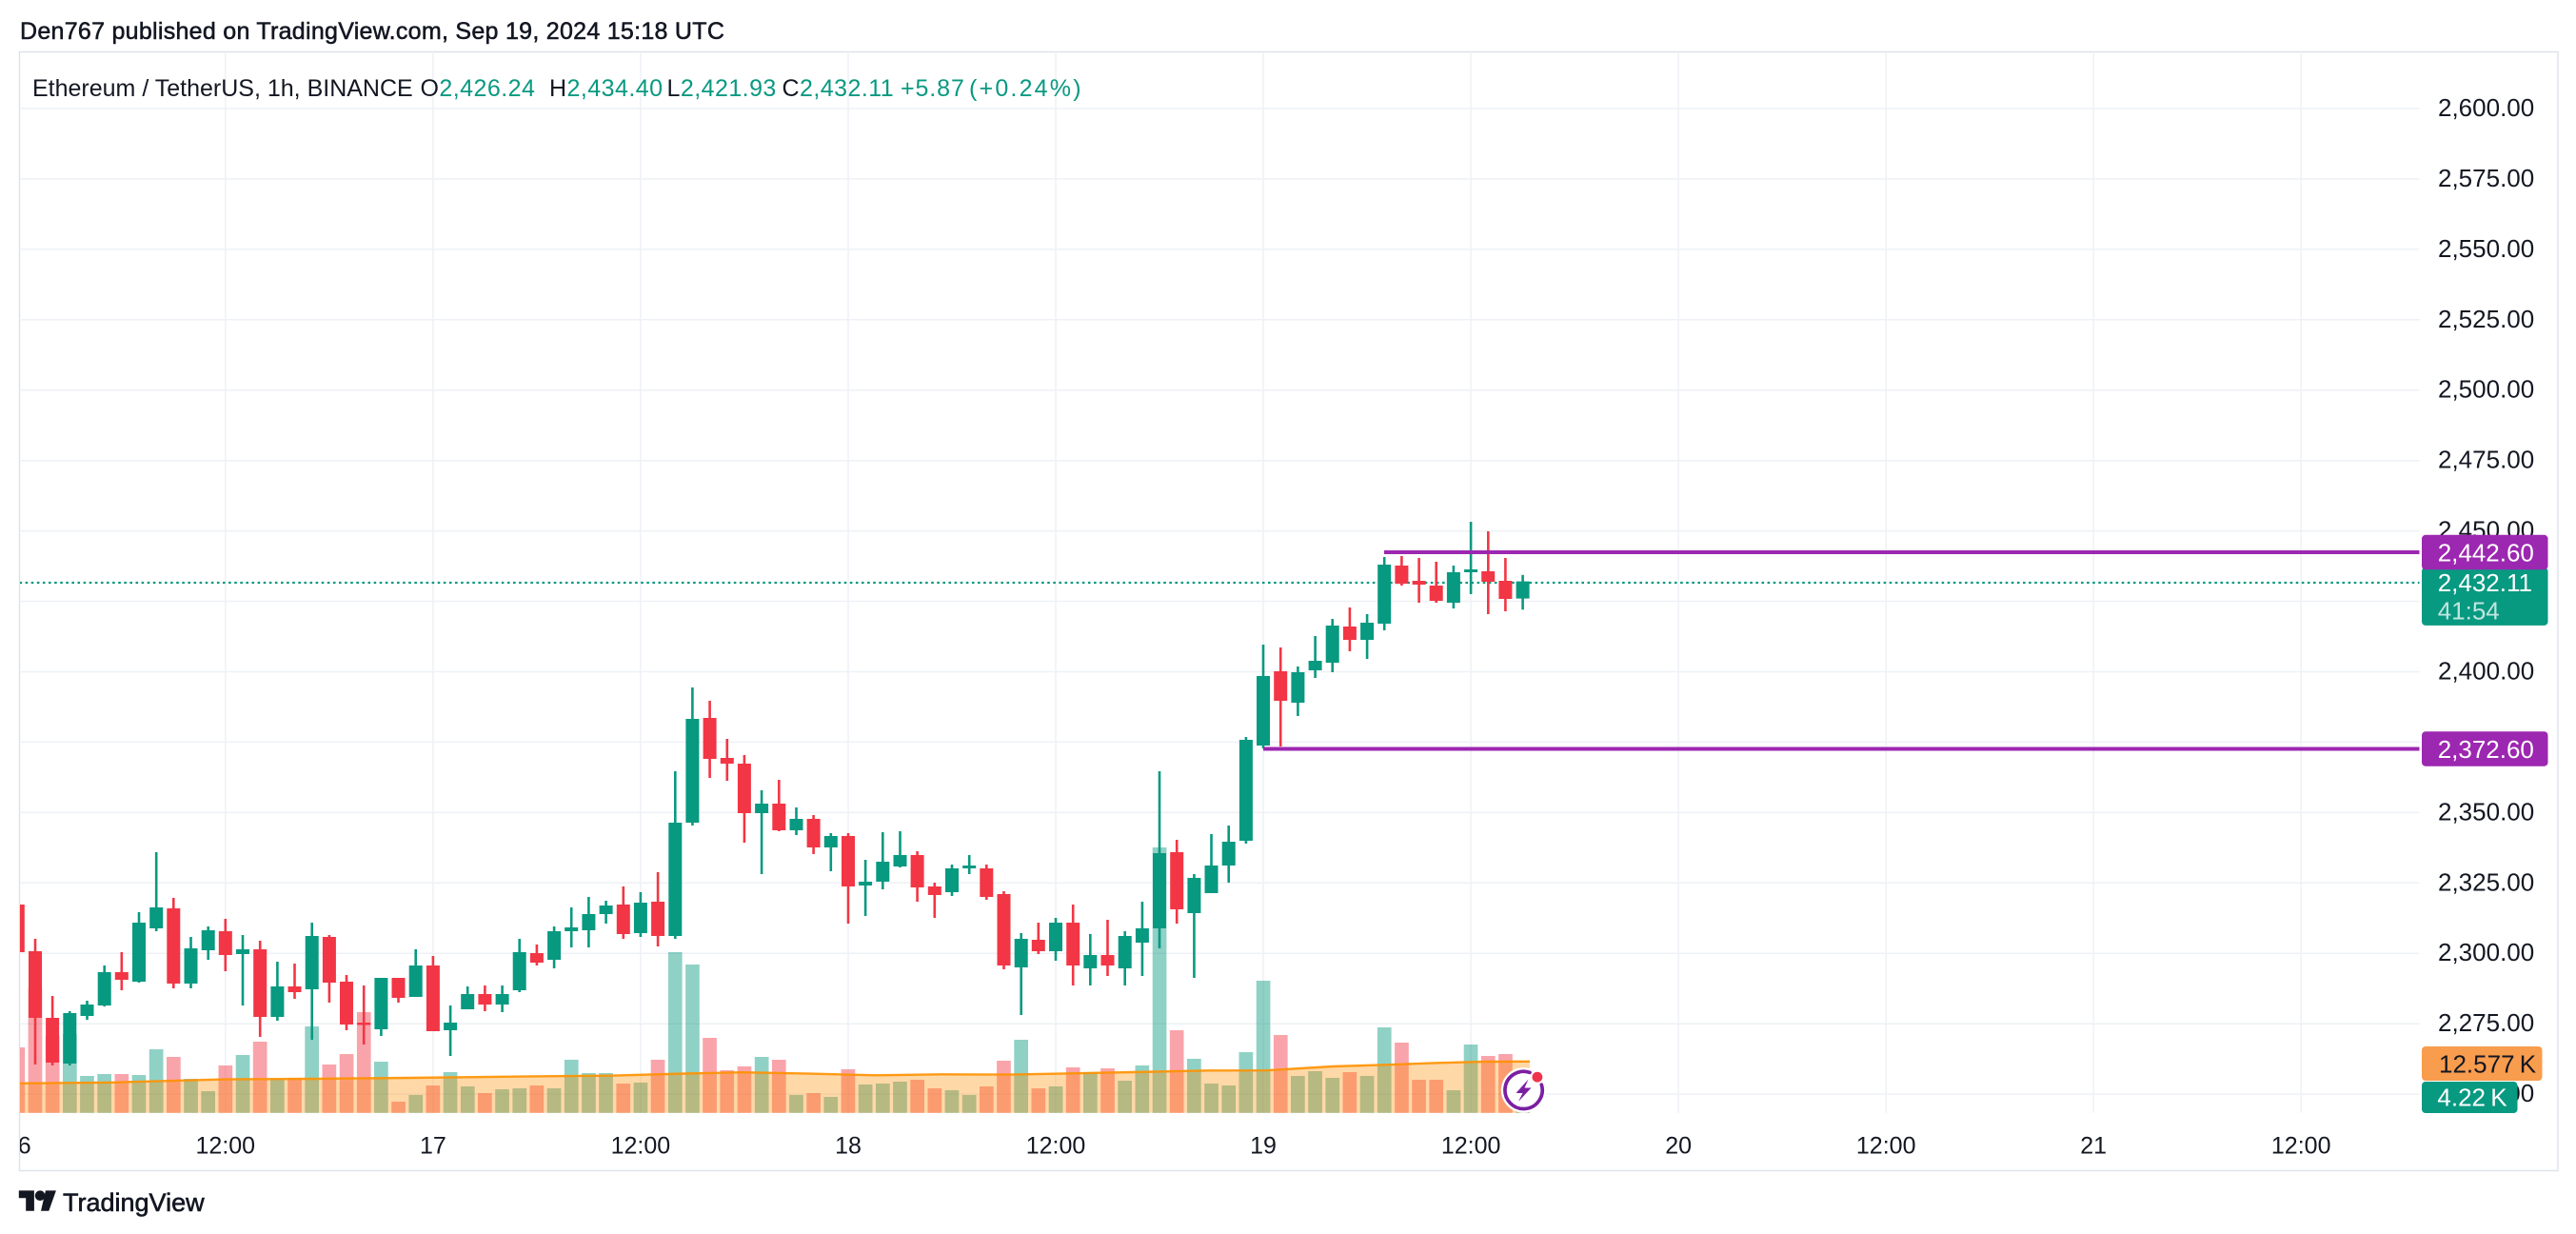 This screenshot has height=1234, width=2576. What do you see at coordinates (2488, 1064) in the screenshot?
I see `svg-text: 12.577 K` at bounding box center [2488, 1064].